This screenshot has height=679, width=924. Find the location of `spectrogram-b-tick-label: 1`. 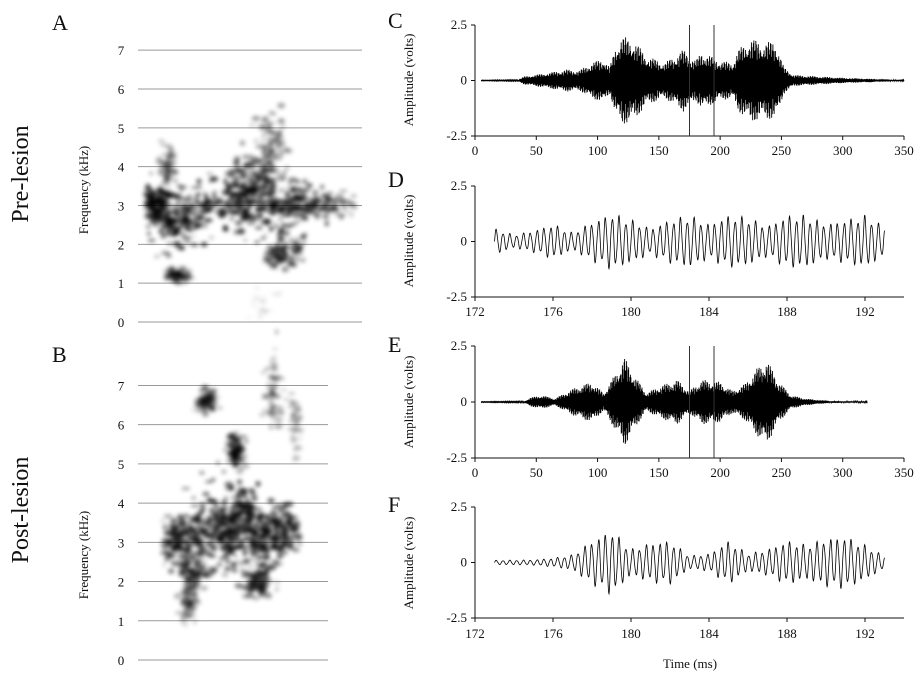

spectrogram-b-tick-label: 1 is located at coordinates (121, 621).